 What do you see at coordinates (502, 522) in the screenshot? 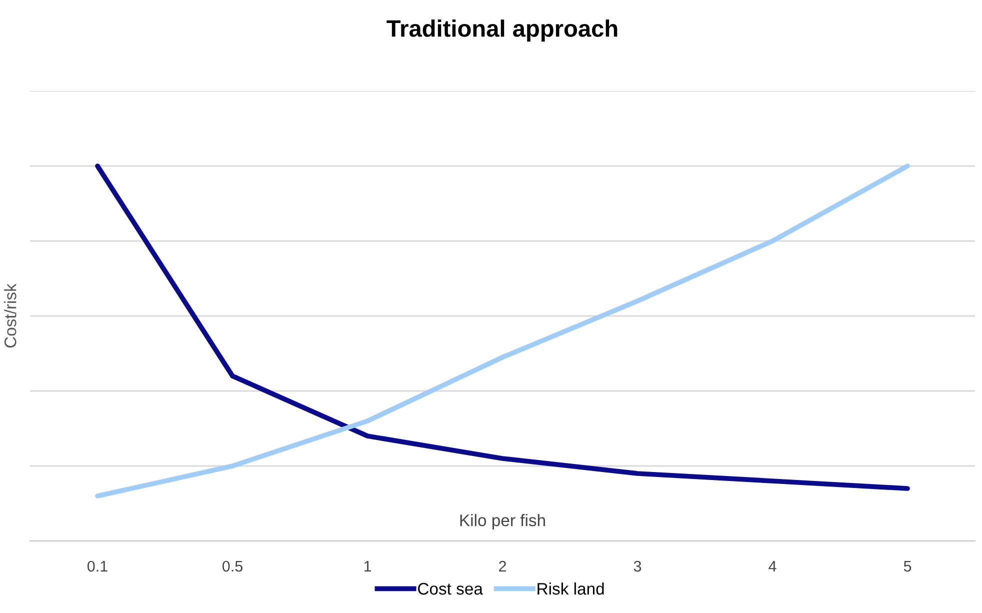
I see `x-axis-title: Kilo per fish` at bounding box center [502, 522].